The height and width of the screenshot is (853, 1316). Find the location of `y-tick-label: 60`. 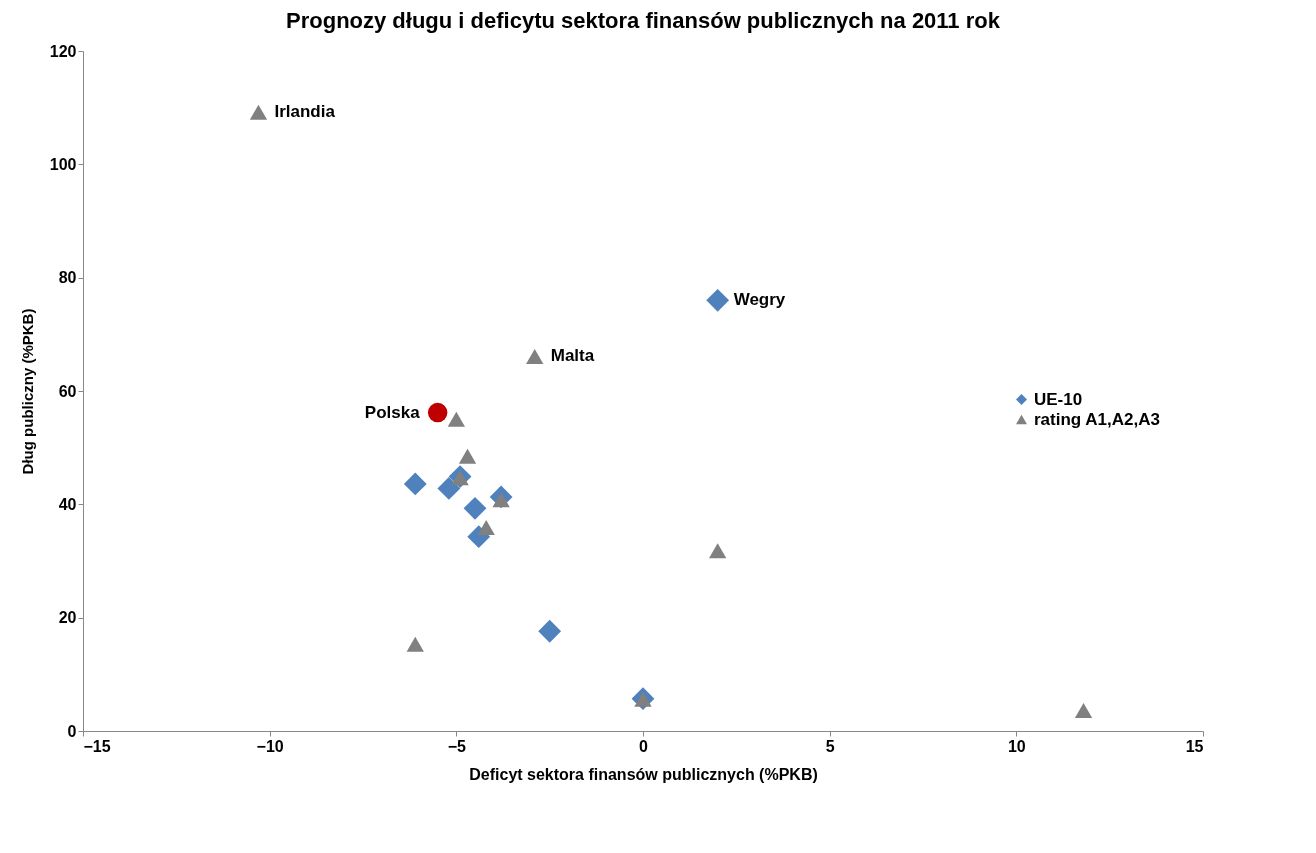

y-tick-label: 60 is located at coordinates (67, 391).